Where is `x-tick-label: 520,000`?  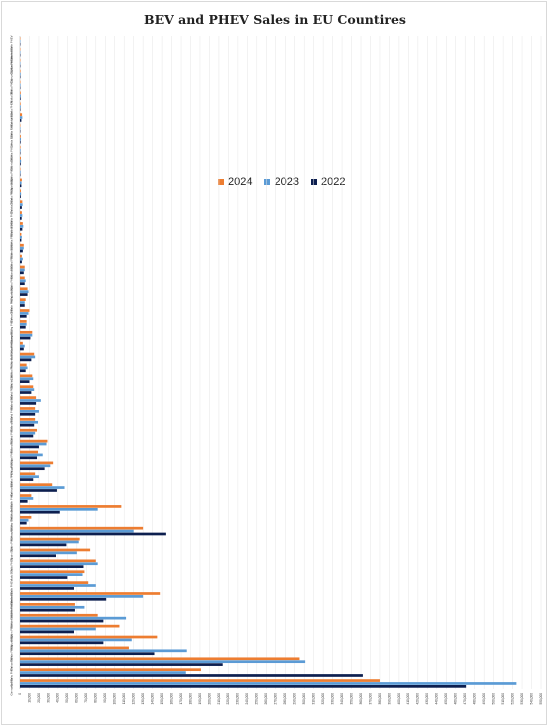 x-tick-label: 520,000 is located at coordinates (512, 699).